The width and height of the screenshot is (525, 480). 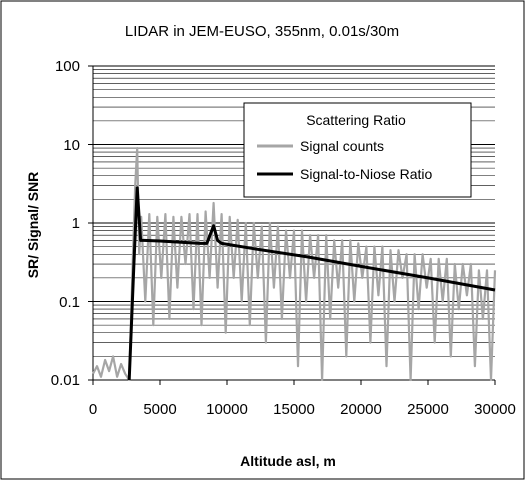 I want to click on y-tick-label: 0.1, so click(x=69, y=302).